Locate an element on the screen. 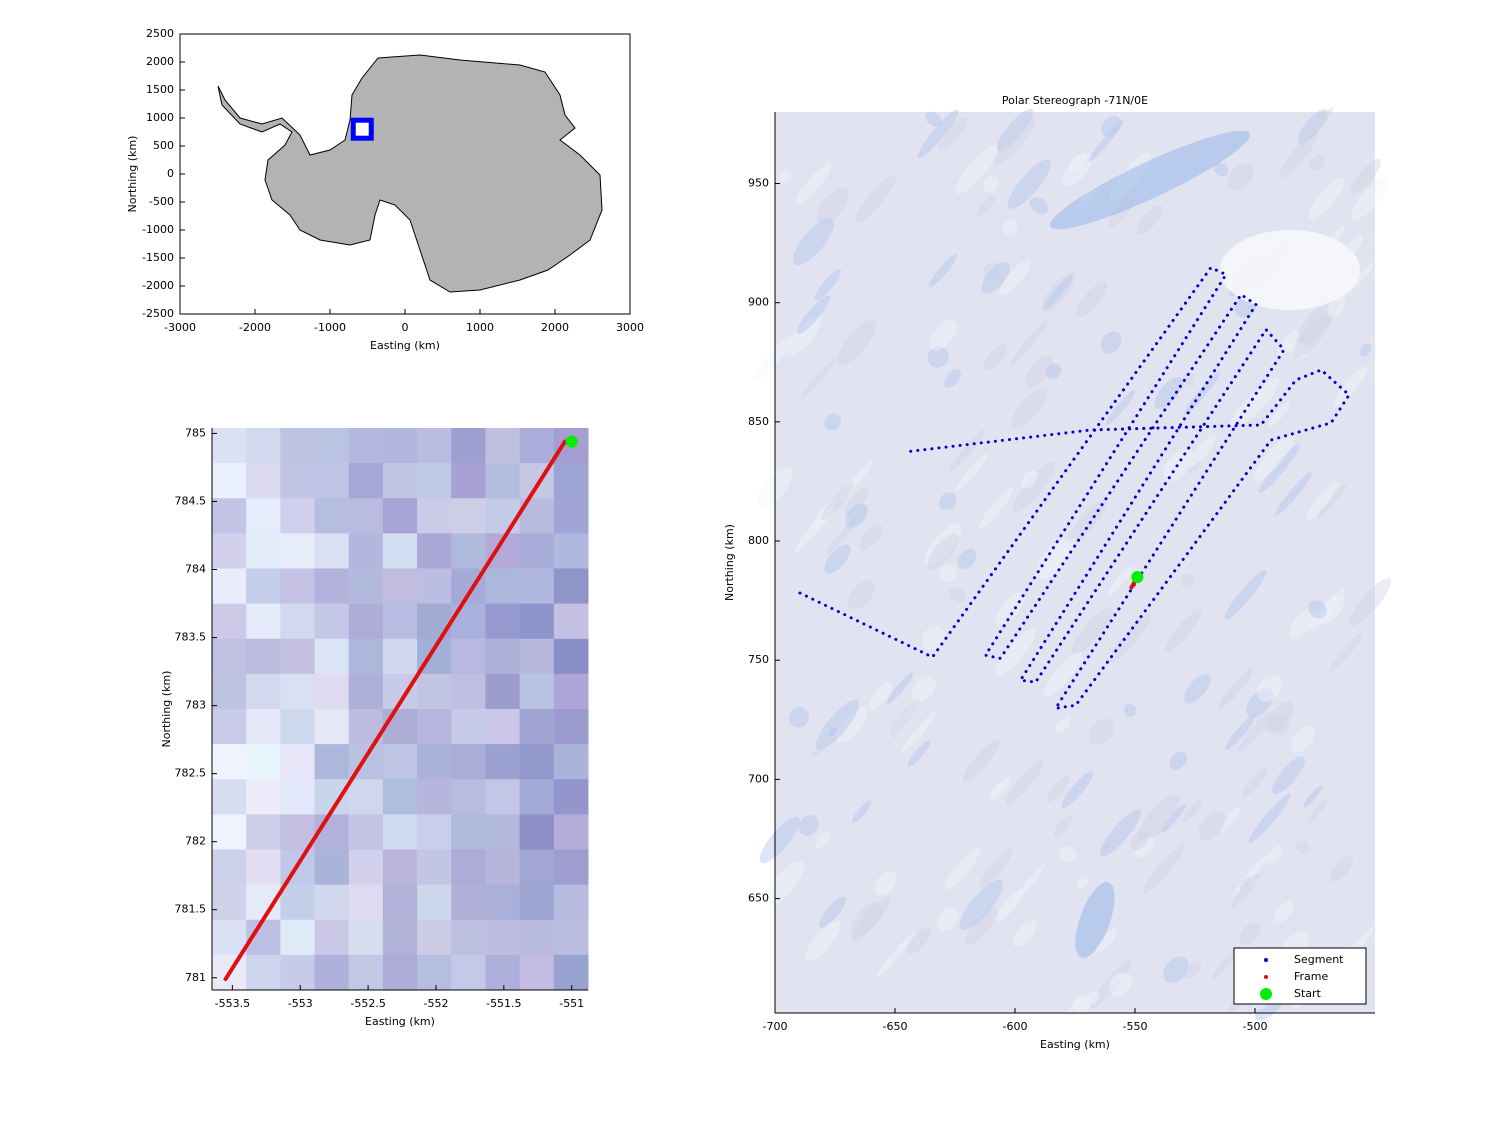 This screenshot has width=1501, height=1125. x-axis-label: Easting (km) is located at coordinates (400, 1021).